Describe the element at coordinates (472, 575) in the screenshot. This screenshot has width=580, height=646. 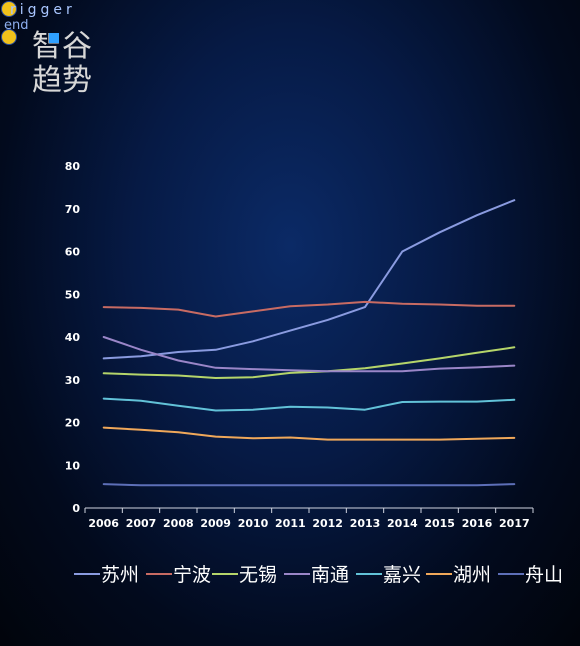
I see `legend-label: 湖州` at that location.